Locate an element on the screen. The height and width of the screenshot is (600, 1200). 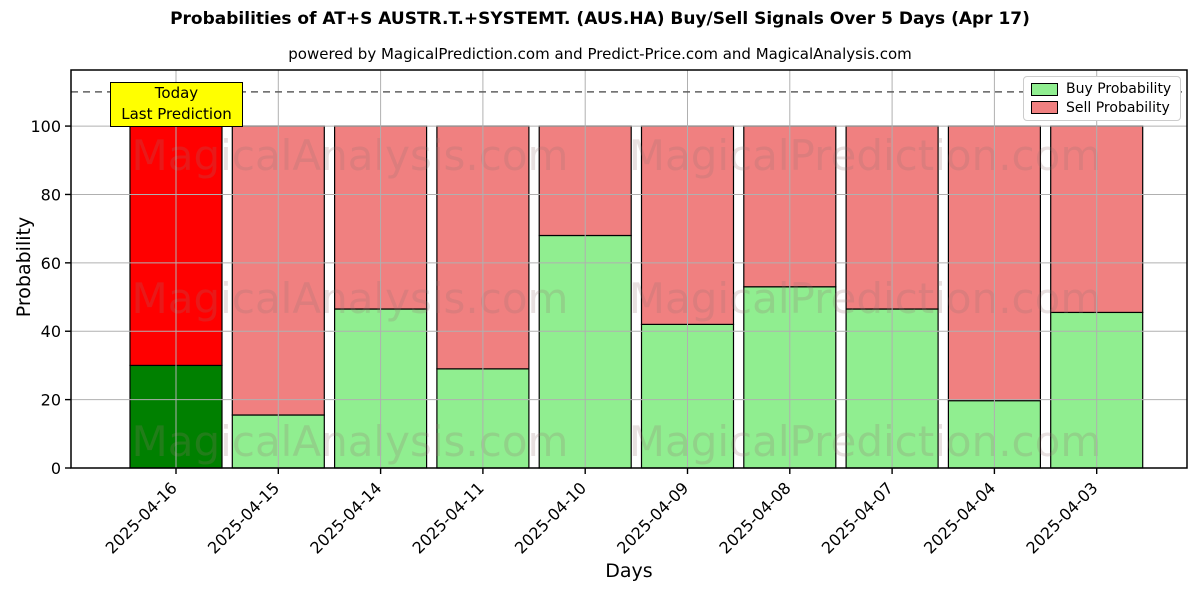
y-tick-label-0: 0 is located at coordinates (56, 468).